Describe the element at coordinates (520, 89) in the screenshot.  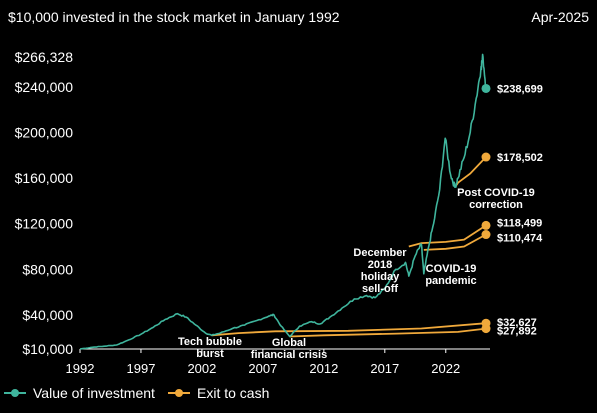
I see `end-value-label: $238,699` at that location.